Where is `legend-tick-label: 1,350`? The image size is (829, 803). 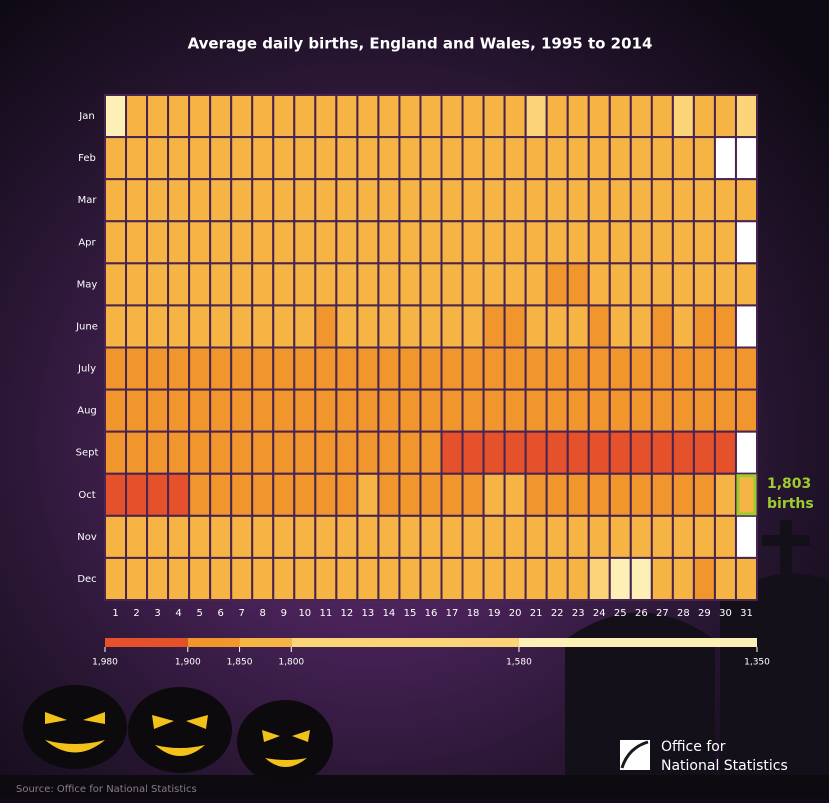
legend-tick-label: 1,350 is located at coordinates (757, 663).